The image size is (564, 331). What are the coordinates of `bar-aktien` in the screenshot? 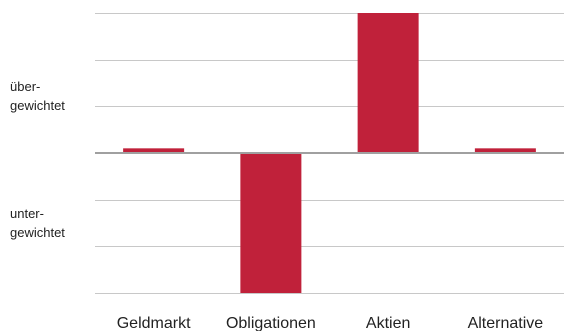 It's located at (388, 83).